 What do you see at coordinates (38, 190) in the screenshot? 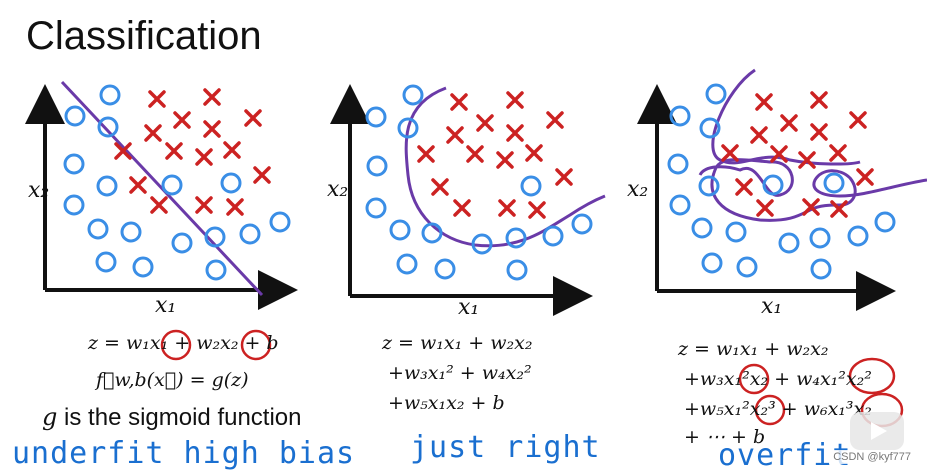
I see `panel-underfit-y-label: x₂` at bounding box center [38, 190].